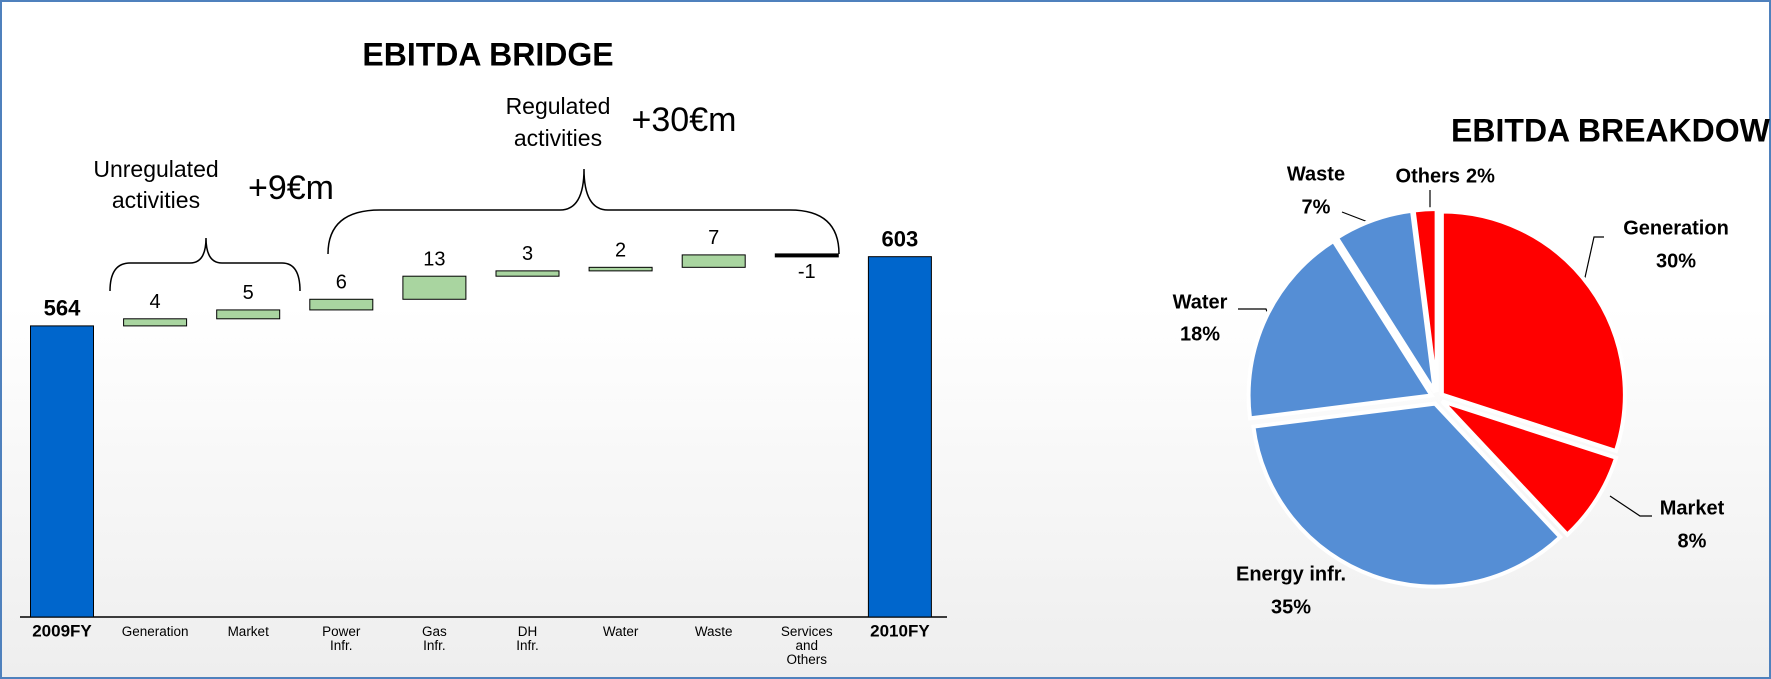 Image resolution: width=1771 pixels, height=679 pixels. Describe the element at coordinates (527, 638) in the screenshot. I see `x-tick-label: DH Infr.` at that location.